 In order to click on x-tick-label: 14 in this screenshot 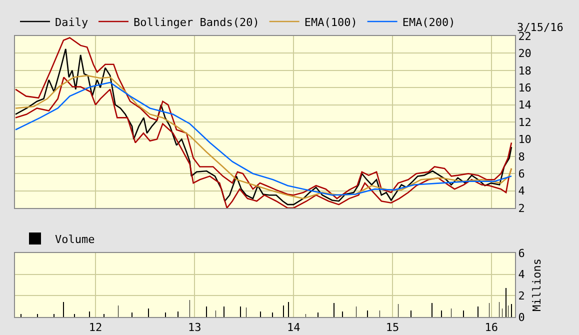, I will do `click(293, 327)`.